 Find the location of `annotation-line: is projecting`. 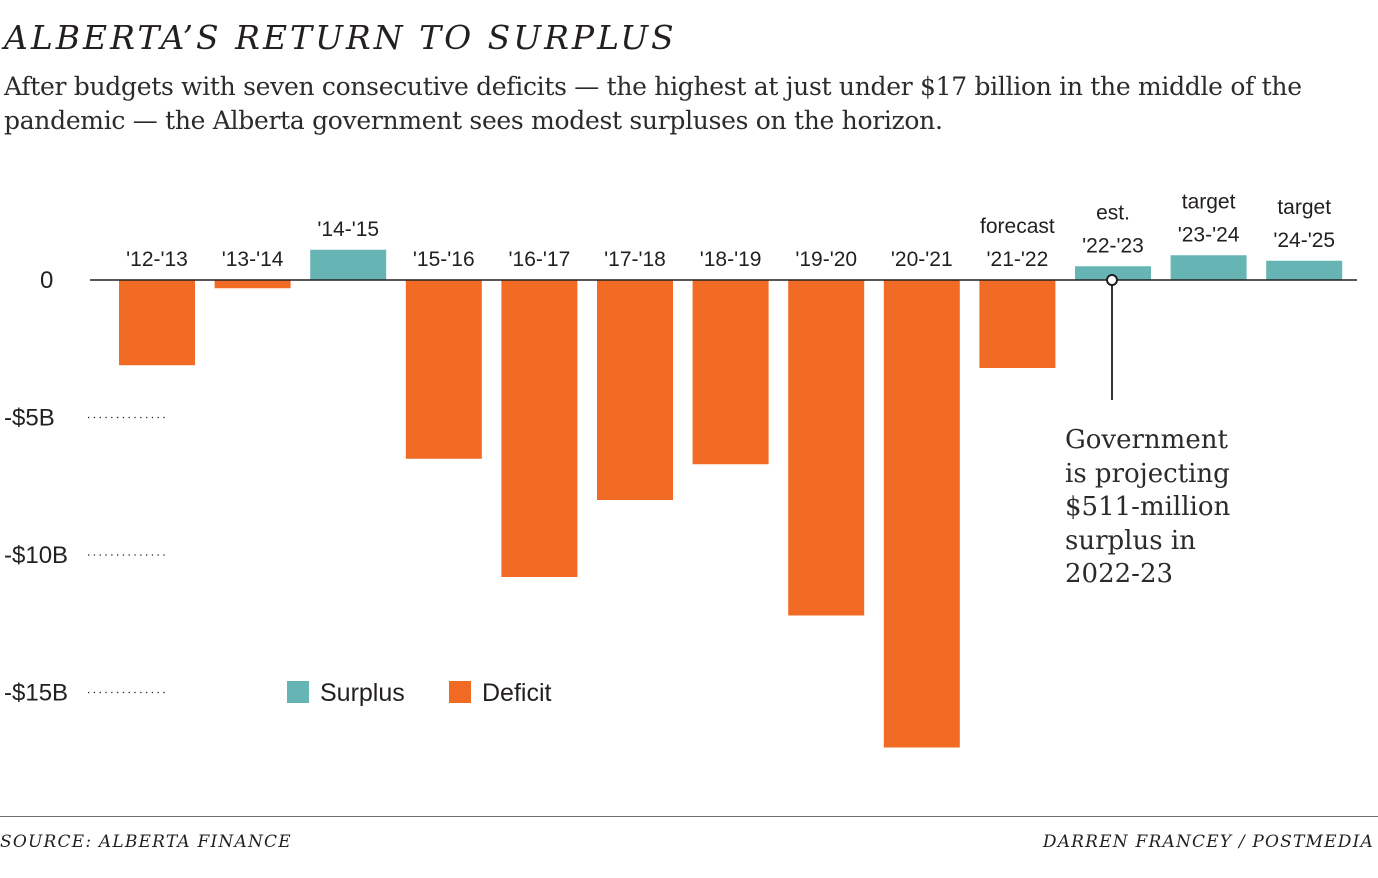

annotation-line: is projecting is located at coordinates (1147, 473).